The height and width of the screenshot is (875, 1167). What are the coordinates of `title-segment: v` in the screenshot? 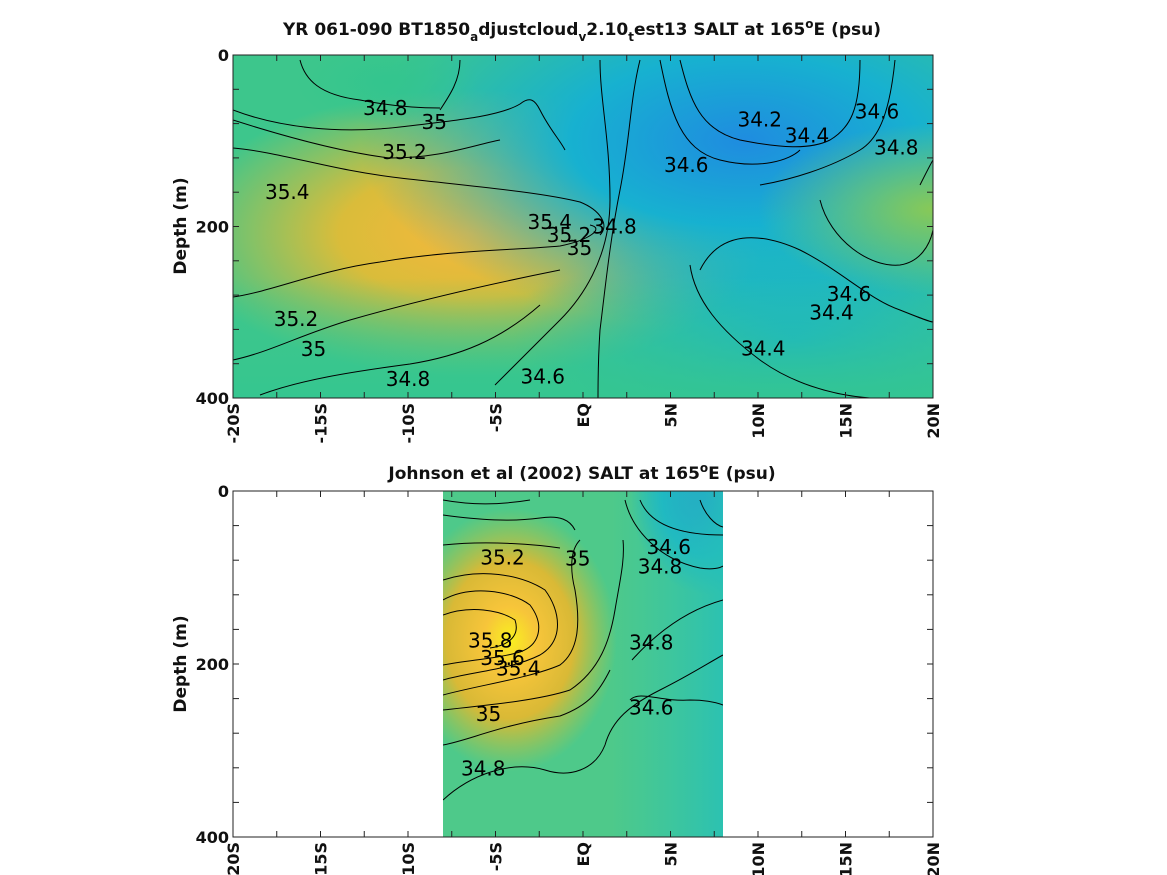 It's located at (582, 37).